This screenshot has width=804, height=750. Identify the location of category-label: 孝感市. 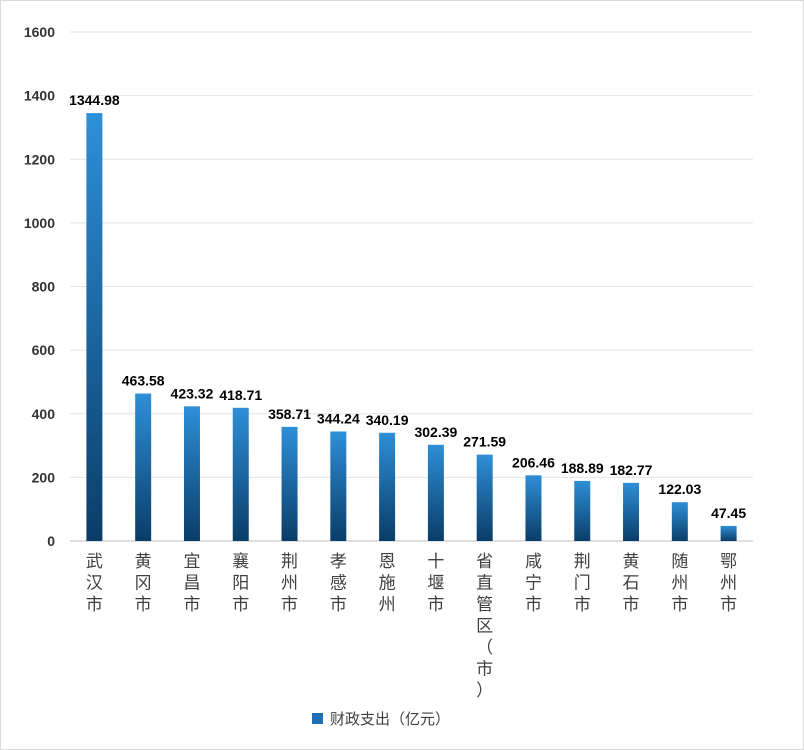
(338, 583).